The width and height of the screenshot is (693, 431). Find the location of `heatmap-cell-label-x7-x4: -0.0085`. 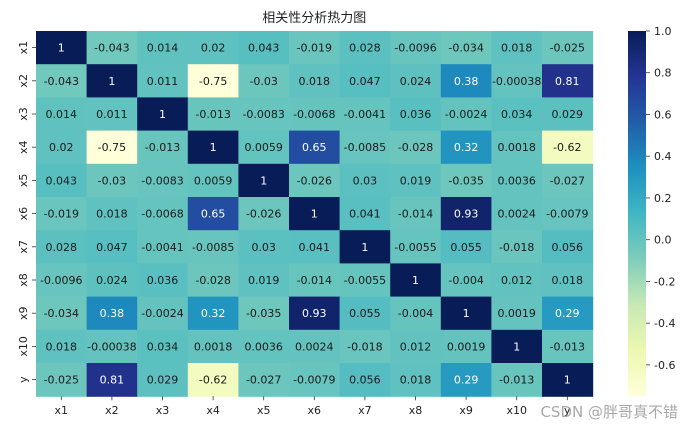

heatmap-cell-label-x7-x4: -0.0085 is located at coordinates (213, 247).